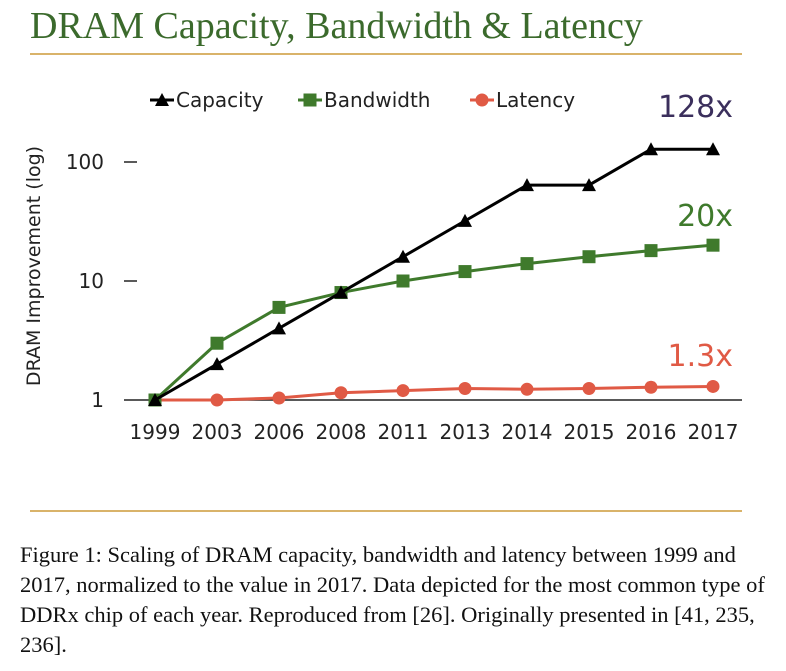 Image resolution: width=786 pixels, height=671 pixels. I want to click on x-tick-label-2003: 2003, so click(217, 432).